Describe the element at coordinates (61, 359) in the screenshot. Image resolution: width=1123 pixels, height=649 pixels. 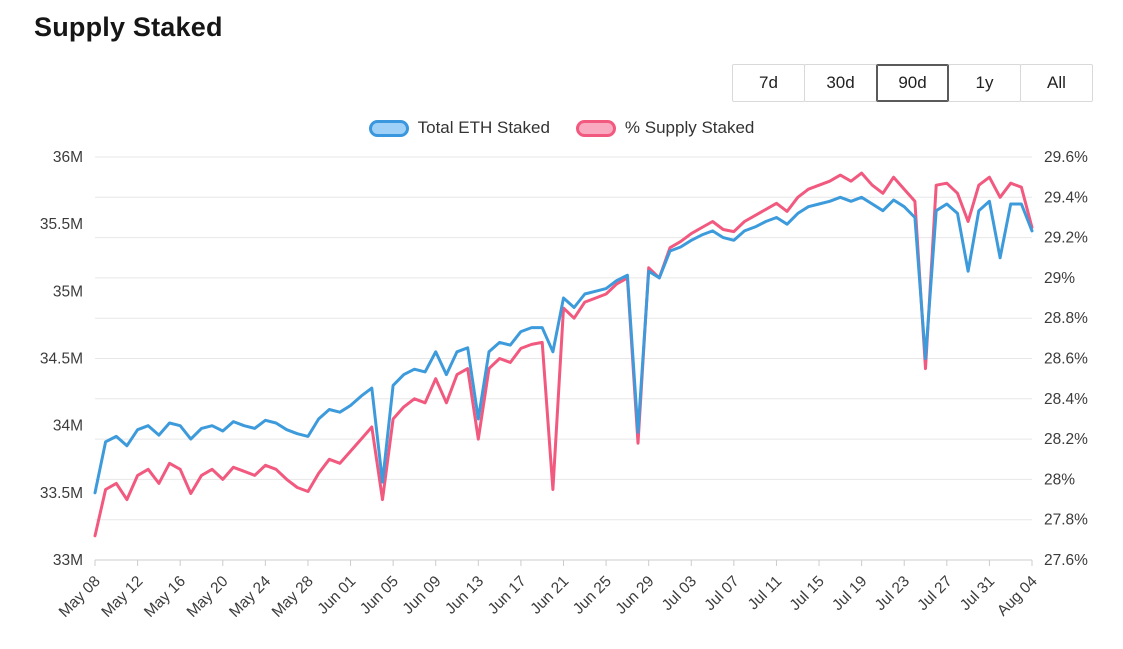
I see `left-axis-tick-label: 34.5M` at that location.